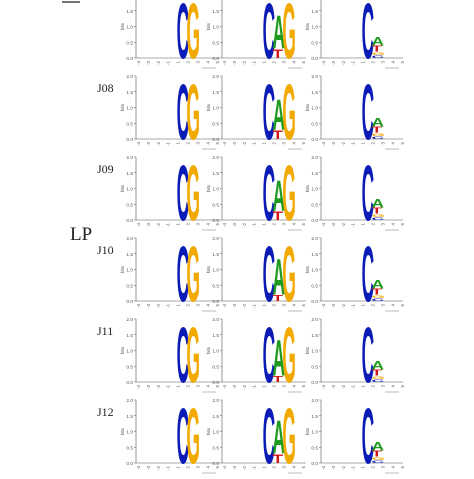  What do you see at coordinates (170, 275) in the screenshot?
I see `logo-panel-CG: 0.0 0.5 1.0 1.5 2.0 bits -4 -3 -2 -1 1 2 3 4 5 CG` at bounding box center [170, 275].